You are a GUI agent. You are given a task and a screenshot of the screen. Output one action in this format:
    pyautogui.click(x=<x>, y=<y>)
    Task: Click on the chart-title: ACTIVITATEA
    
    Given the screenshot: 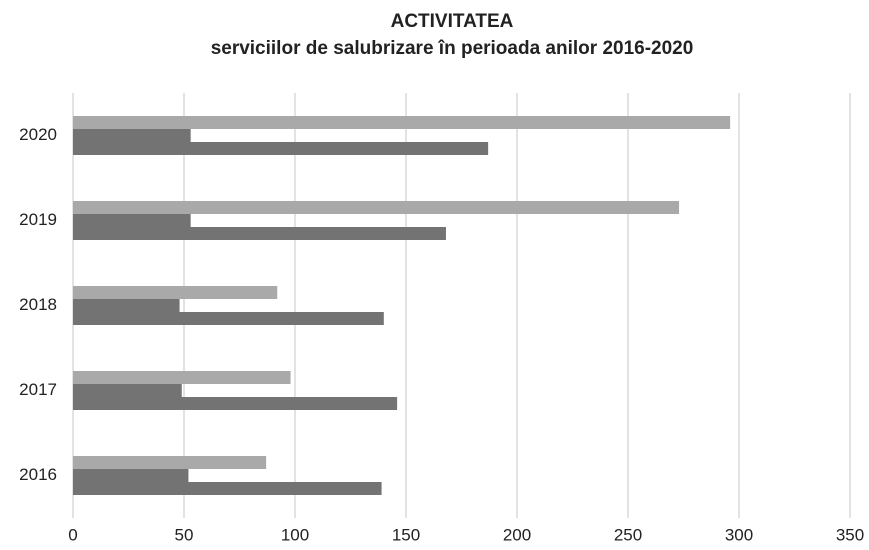 What is the action you would take?
    pyautogui.click(x=452, y=21)
    